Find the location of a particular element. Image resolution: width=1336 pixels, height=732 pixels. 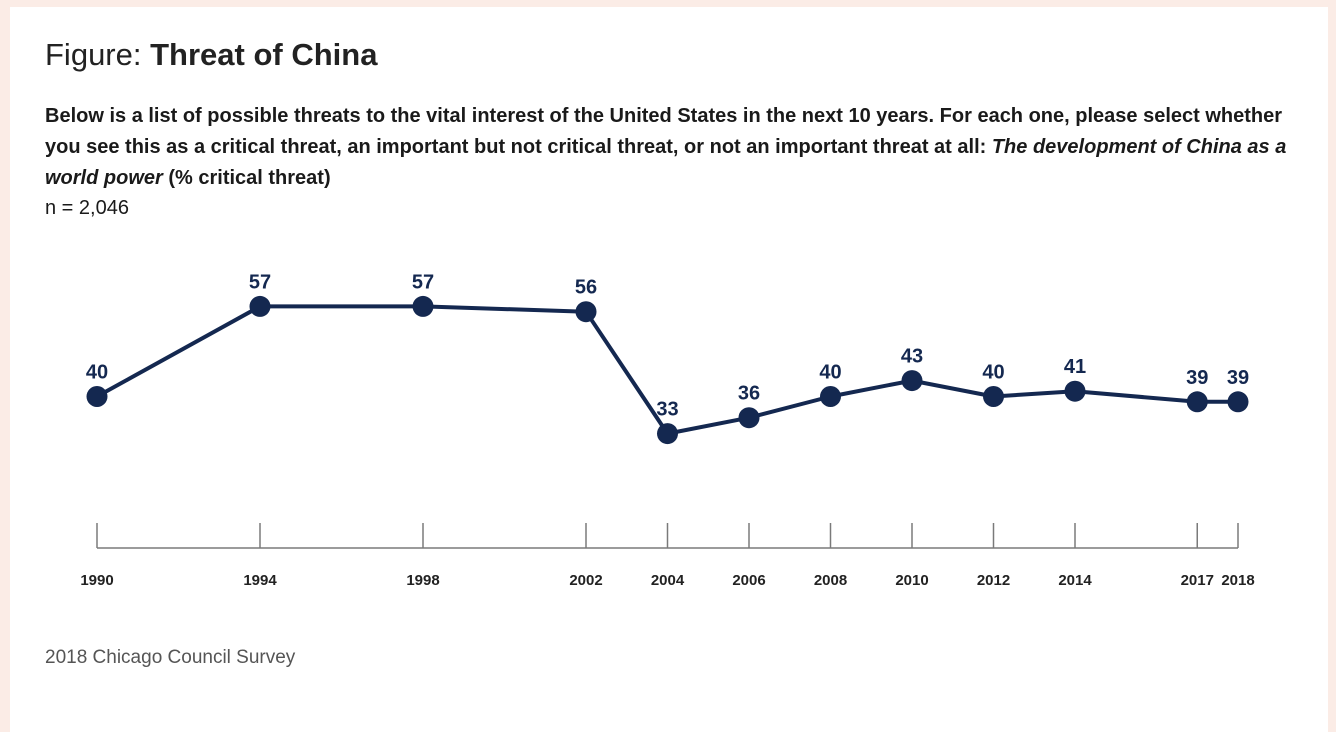

x-tick-label: 2002 is located at coordinates (585, 580).